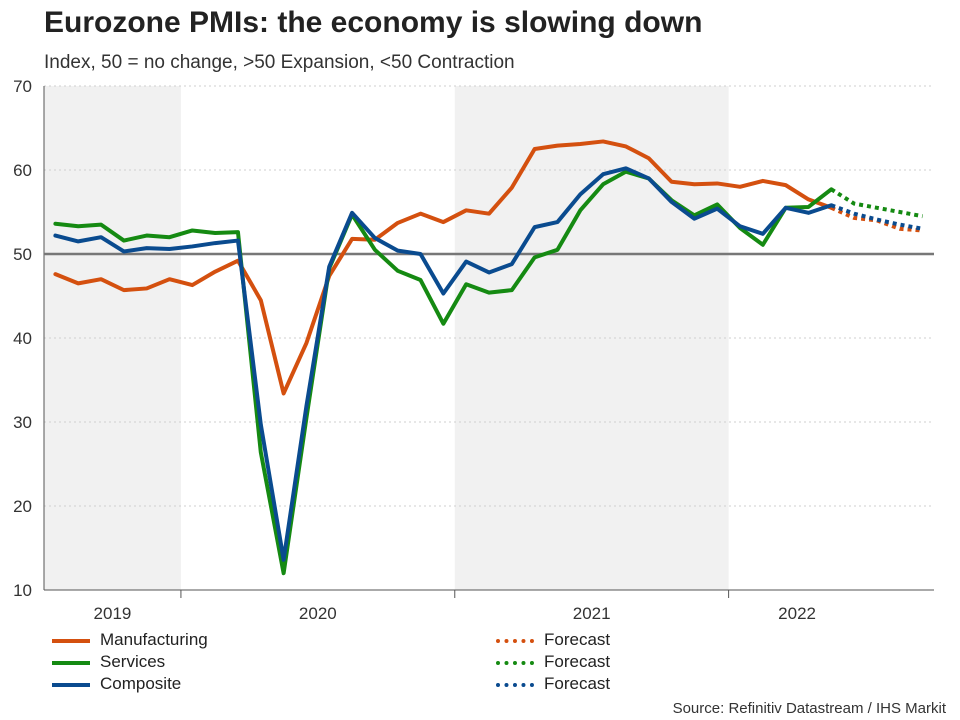  I want to click on series-forecast-services, so click(876, 203).